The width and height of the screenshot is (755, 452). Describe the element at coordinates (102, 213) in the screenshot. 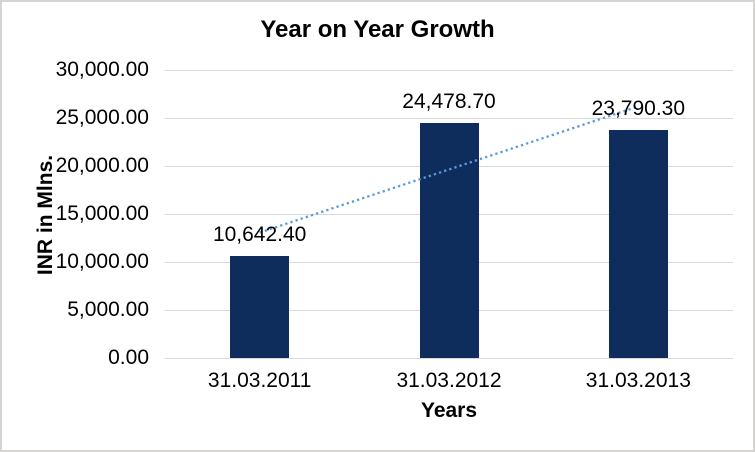

I see `y-tick-label: 15,000.00` at that location.